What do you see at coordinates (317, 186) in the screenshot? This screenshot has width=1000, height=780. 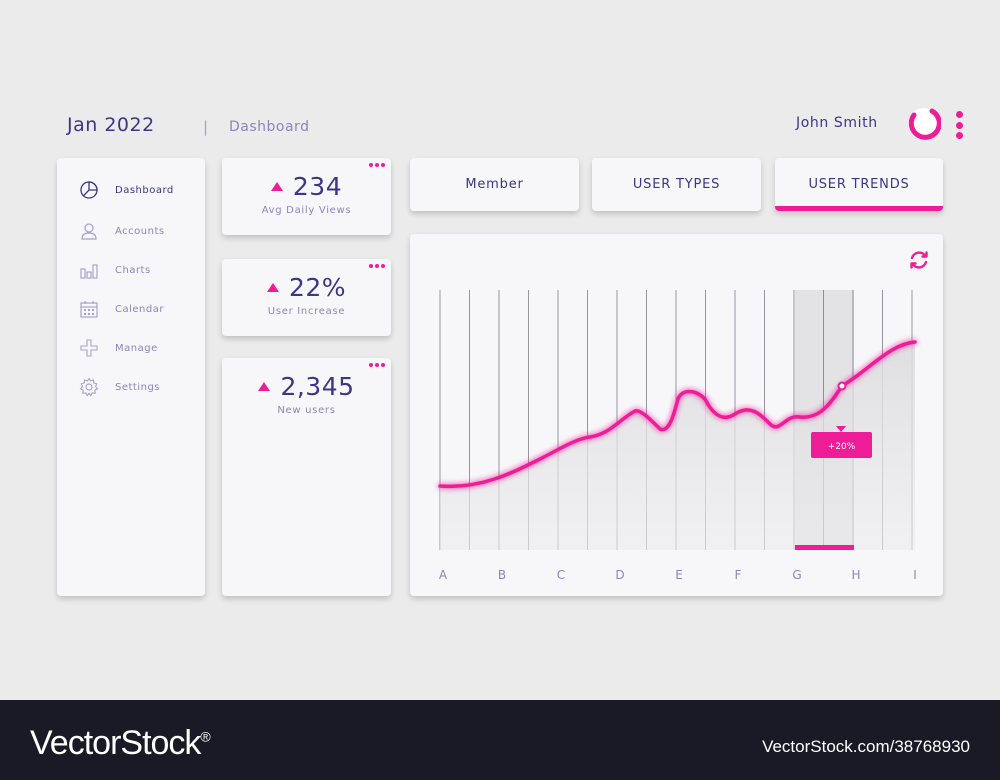 I see `stat-value: 234` at bounding box center [317, 186].